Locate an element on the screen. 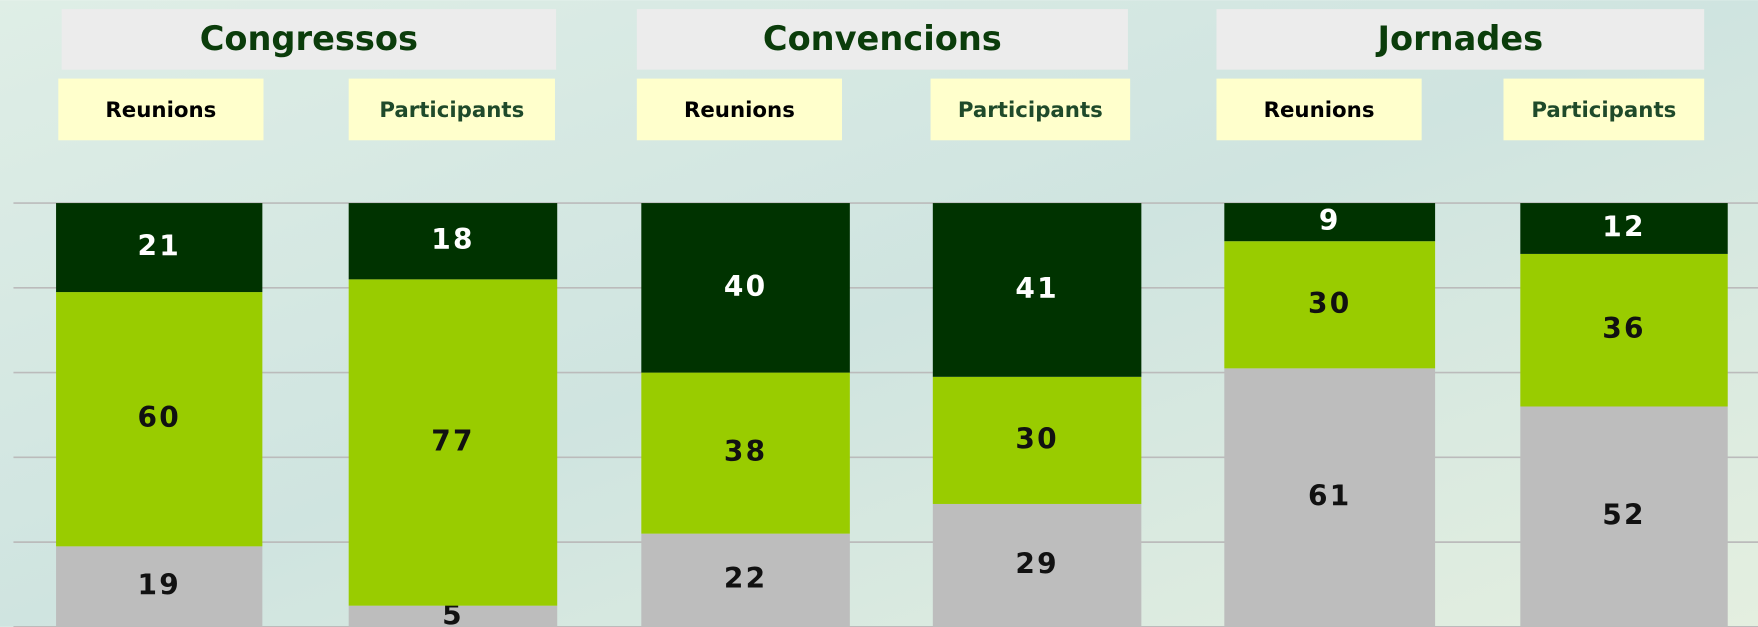 The image size is (1758, 627). value-label: 29 is located at coordinates (1036, 563).